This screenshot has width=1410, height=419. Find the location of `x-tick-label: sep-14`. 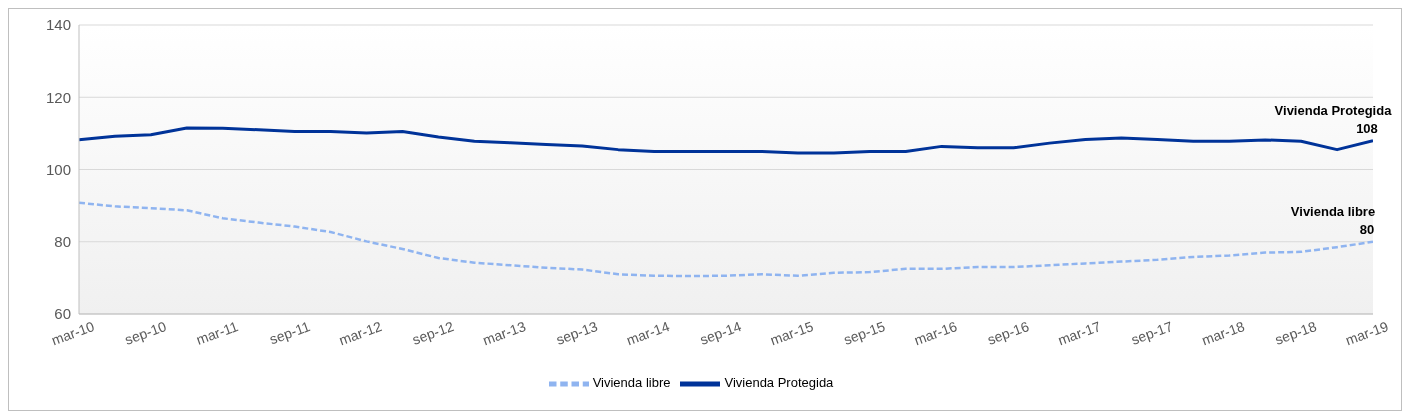

x-tick-label: sep-14 is located at coordinates (720, 333).